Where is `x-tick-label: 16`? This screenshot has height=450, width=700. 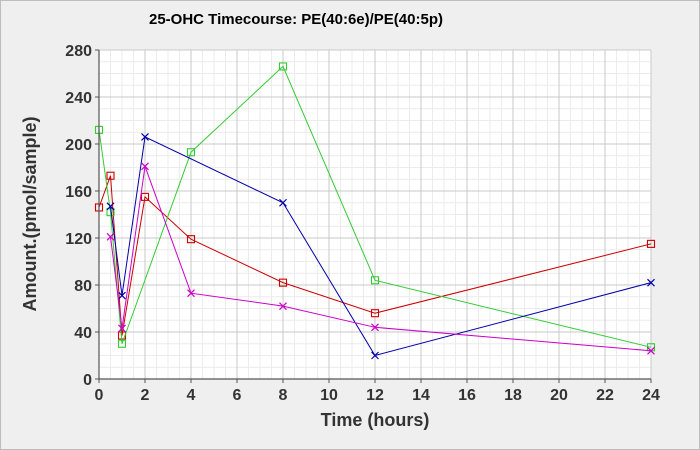 x-tick-label: 16 is located at coordinates (467, 395).